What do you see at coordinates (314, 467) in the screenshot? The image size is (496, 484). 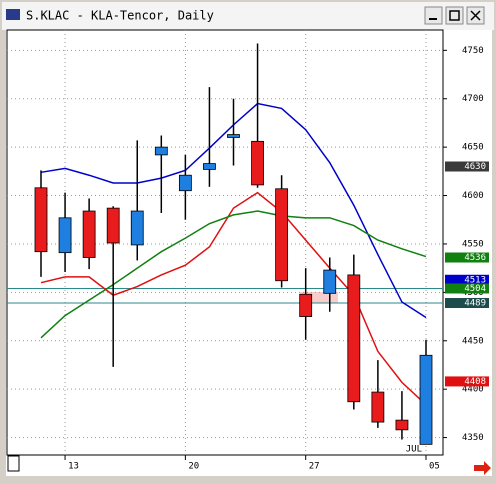 I see `x-tick-label: 27` at bounding box center [314, 467].